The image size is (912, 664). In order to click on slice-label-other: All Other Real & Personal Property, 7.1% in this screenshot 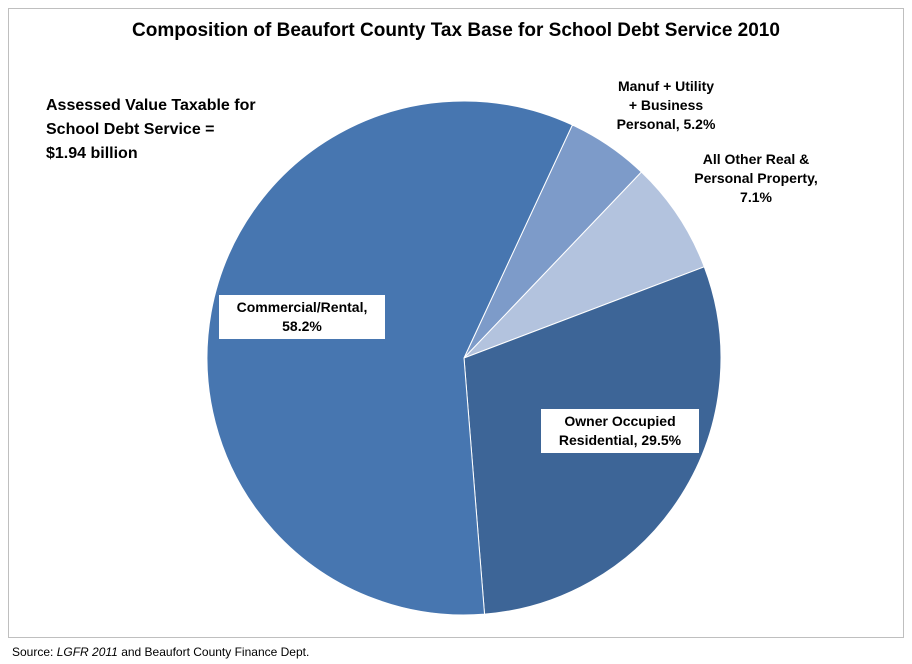, I will do `click(756, 178)`.